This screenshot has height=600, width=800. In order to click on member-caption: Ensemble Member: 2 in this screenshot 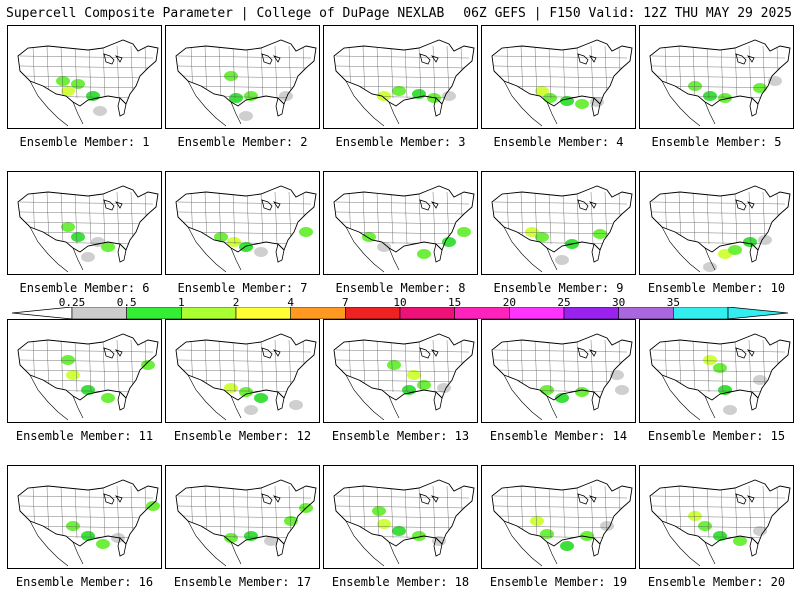, I will do `click(242, 142)`.